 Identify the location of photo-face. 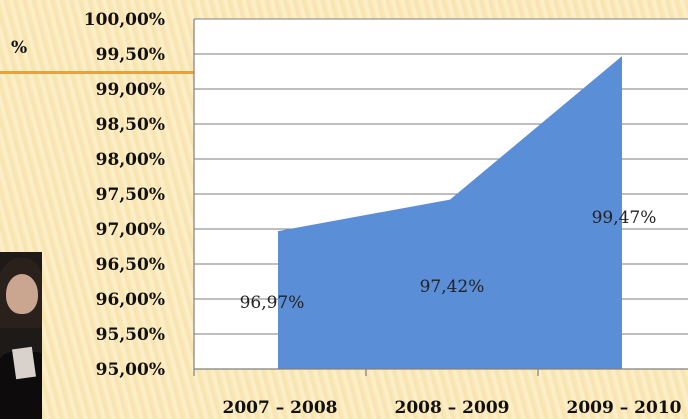
(22, 294).